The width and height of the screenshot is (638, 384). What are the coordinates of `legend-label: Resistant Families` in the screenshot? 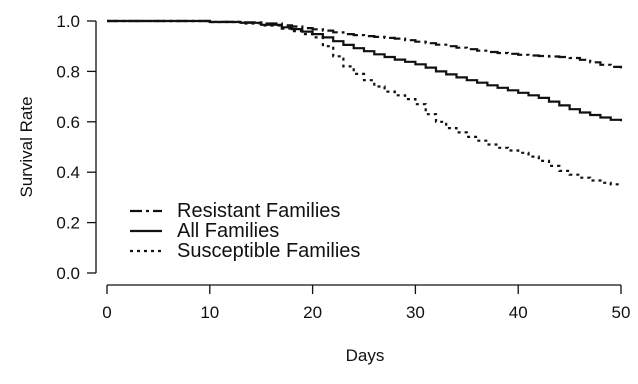 It's located at (258, 211).